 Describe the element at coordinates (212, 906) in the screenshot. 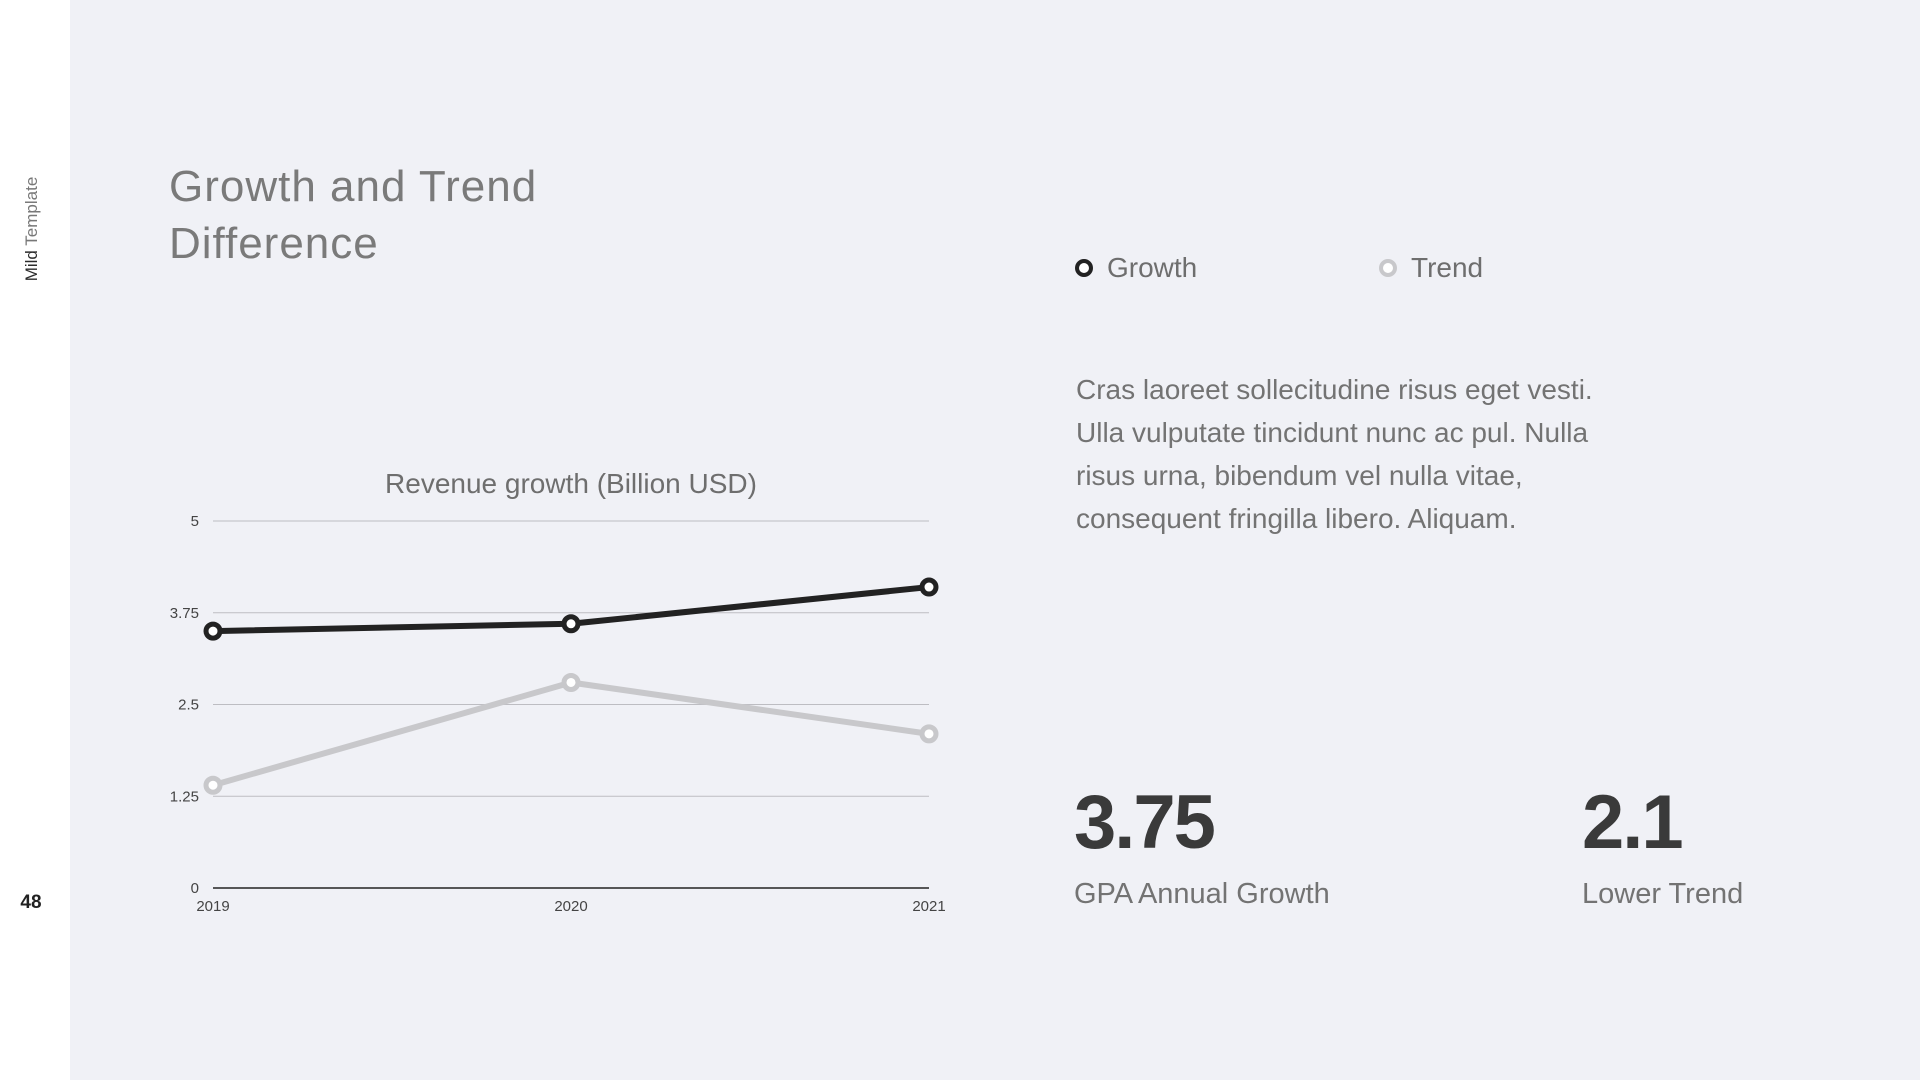

I see `x-tick-label: 2019` at that location.